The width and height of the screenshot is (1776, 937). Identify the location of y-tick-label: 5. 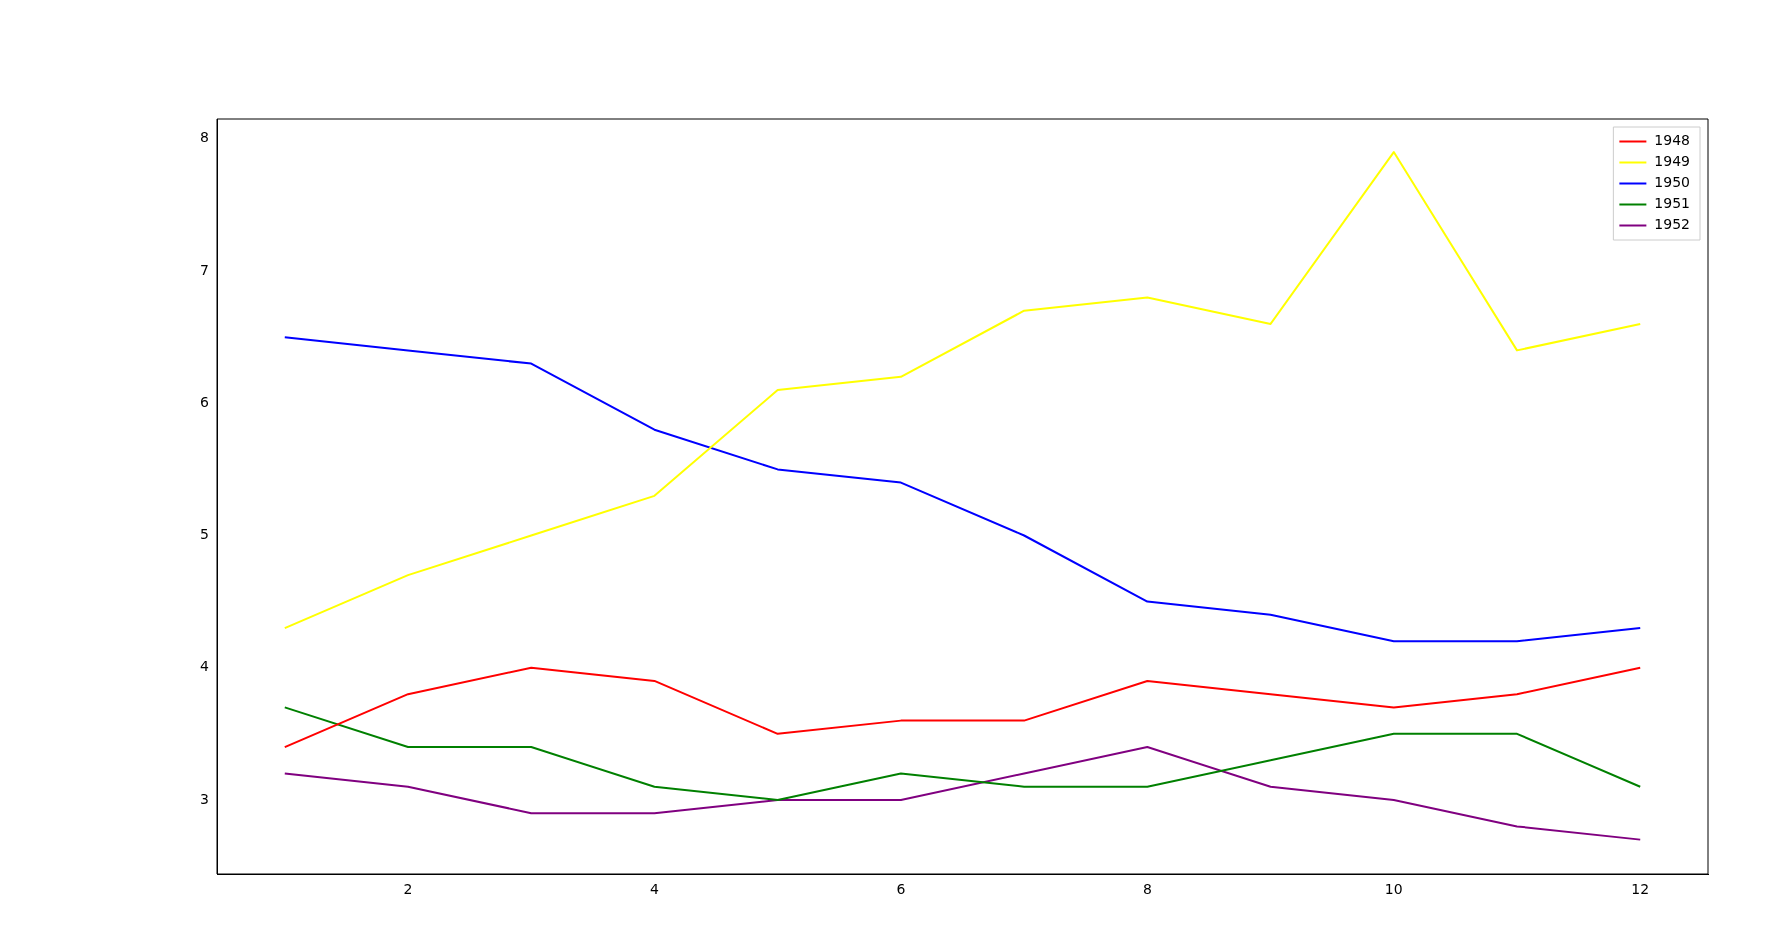
(204, 534).